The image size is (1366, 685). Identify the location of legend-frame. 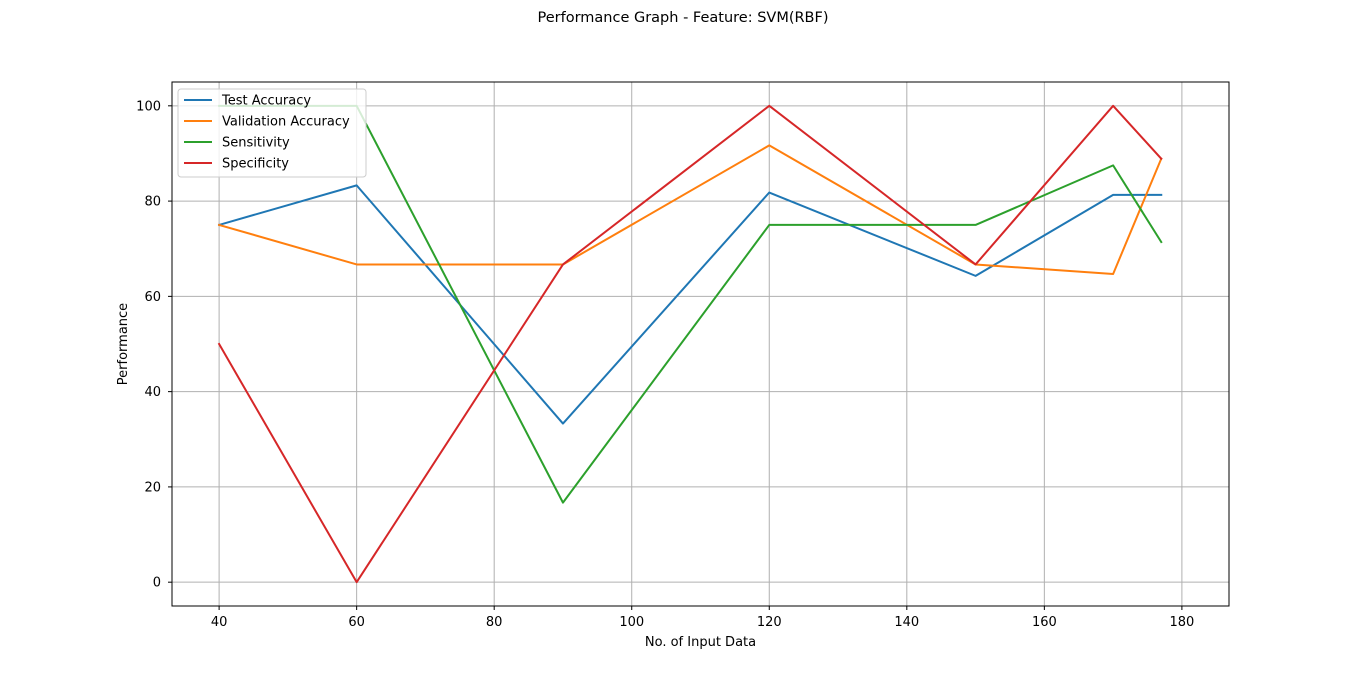
(272, 133).